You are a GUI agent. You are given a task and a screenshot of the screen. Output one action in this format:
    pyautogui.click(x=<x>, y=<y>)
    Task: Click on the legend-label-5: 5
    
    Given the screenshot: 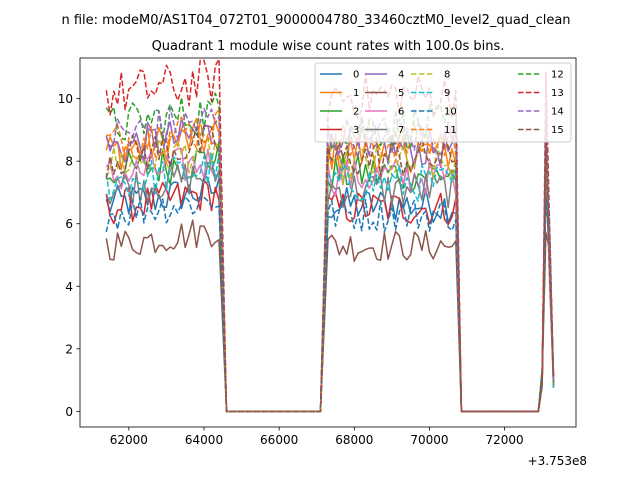 What is the action you would take?
    pyautogui.click(x=401, y=93)
    